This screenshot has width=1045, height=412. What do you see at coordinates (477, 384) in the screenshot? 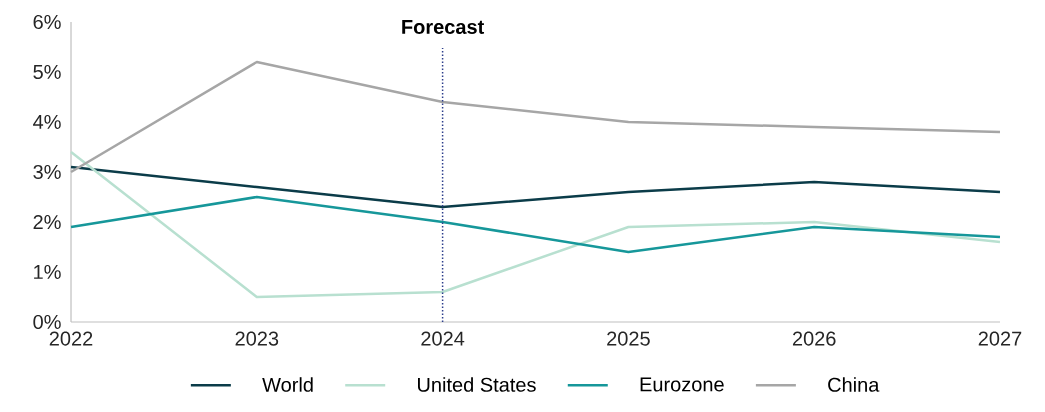
I see `legend-label: United States` at bounding box center [477, 384].